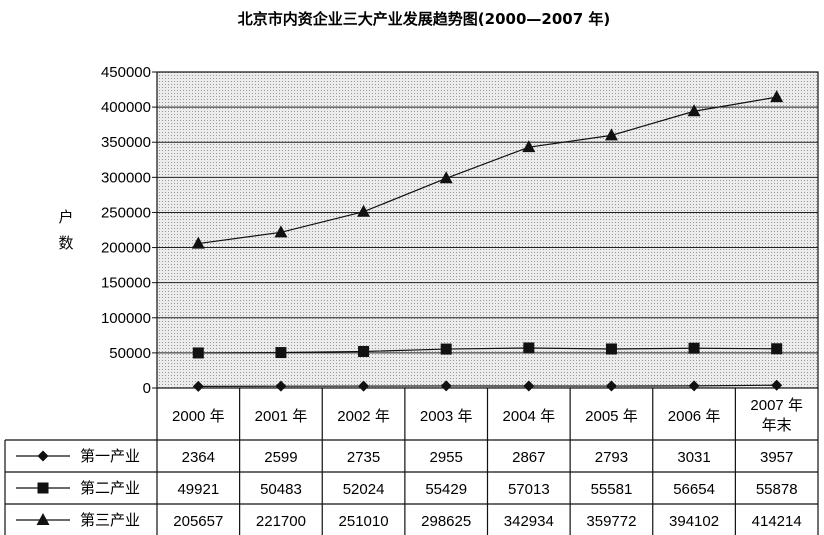 The width and height of the screenshot is (824, 535). I want to click on y-tick-label: 350000, so click(126, 142).